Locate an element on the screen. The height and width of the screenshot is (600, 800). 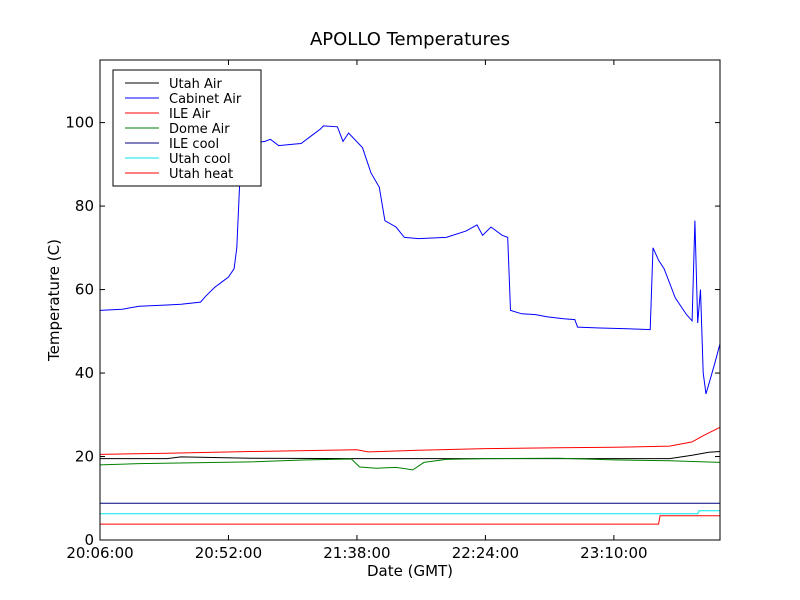
legend-label-3: Dome Air is located at coordinates (199, 129).